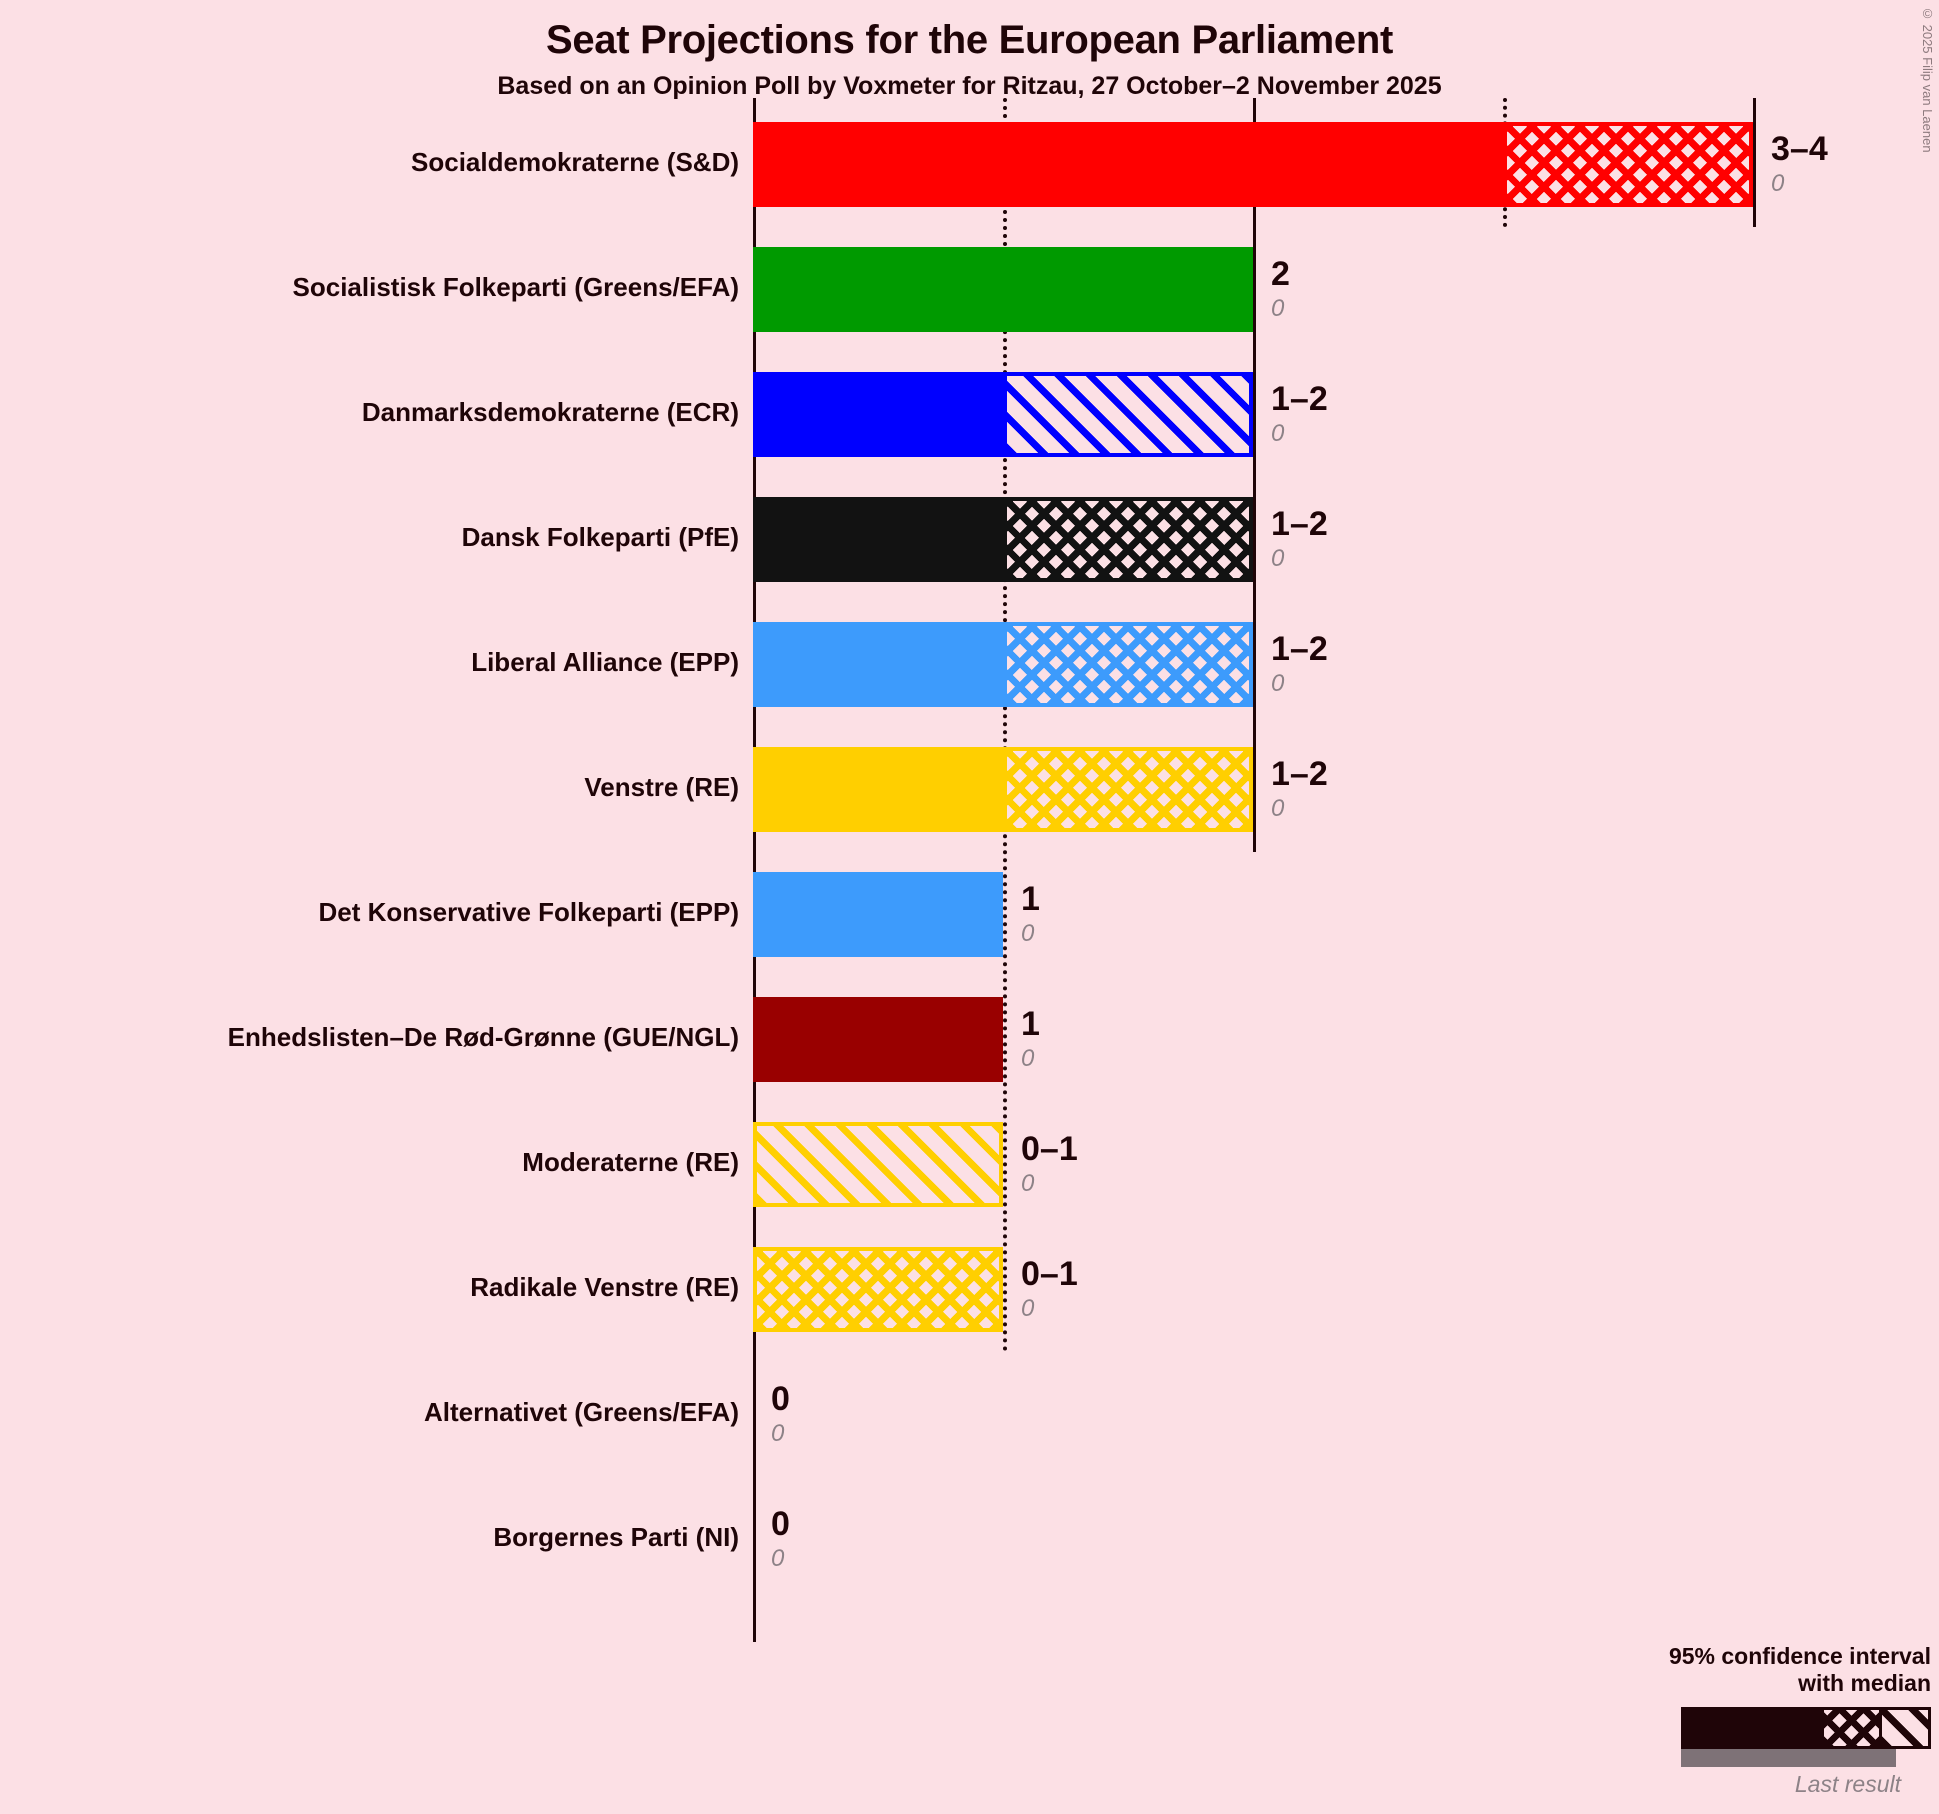 The width and height of the screenshot is (1939, 1814). I want to click on party-label: Alternativet (Greens/EFA), so click(581, 1411).